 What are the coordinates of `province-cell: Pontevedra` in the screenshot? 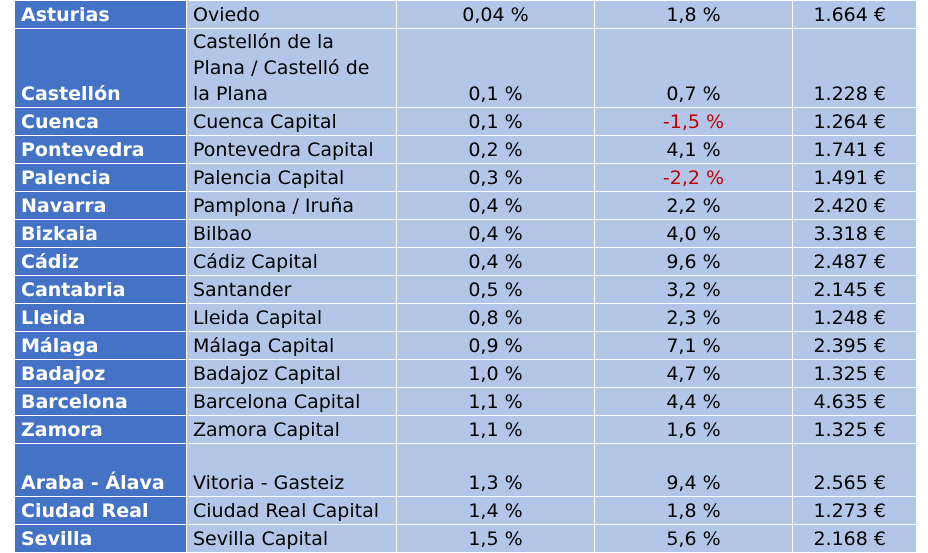 It's located at (100, 149).